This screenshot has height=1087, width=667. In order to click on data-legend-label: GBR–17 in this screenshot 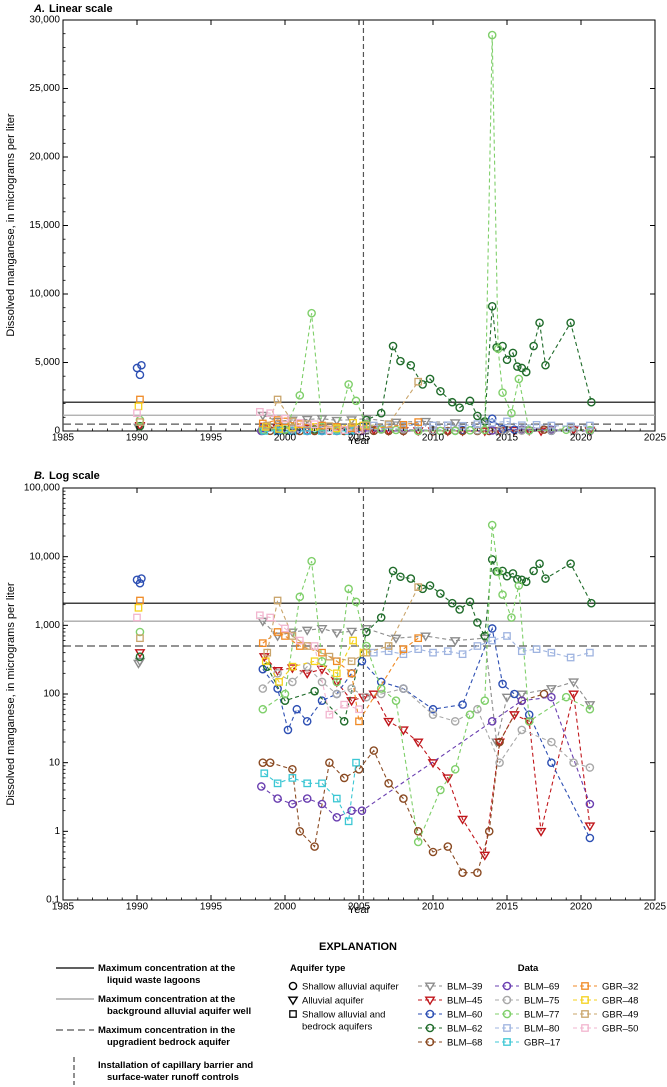, I will do `click(542, 1043)`.